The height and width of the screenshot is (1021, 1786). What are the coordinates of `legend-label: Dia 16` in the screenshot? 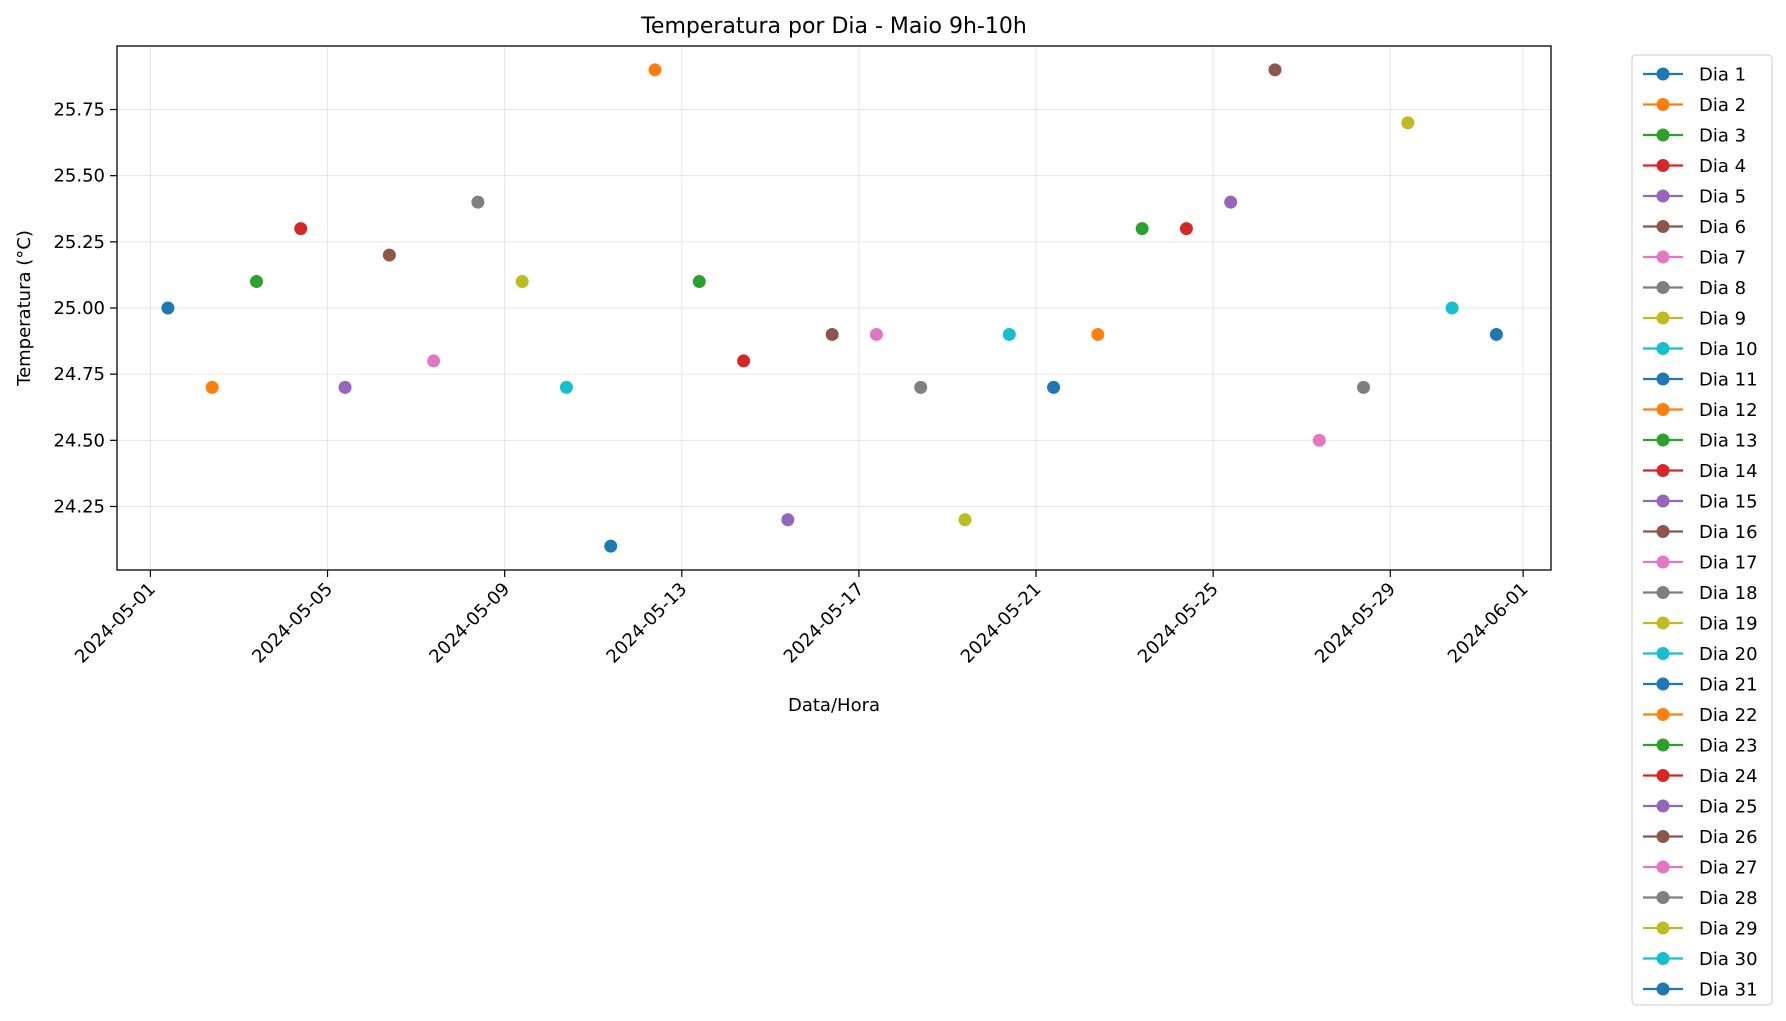 It's located at (1728, 532).